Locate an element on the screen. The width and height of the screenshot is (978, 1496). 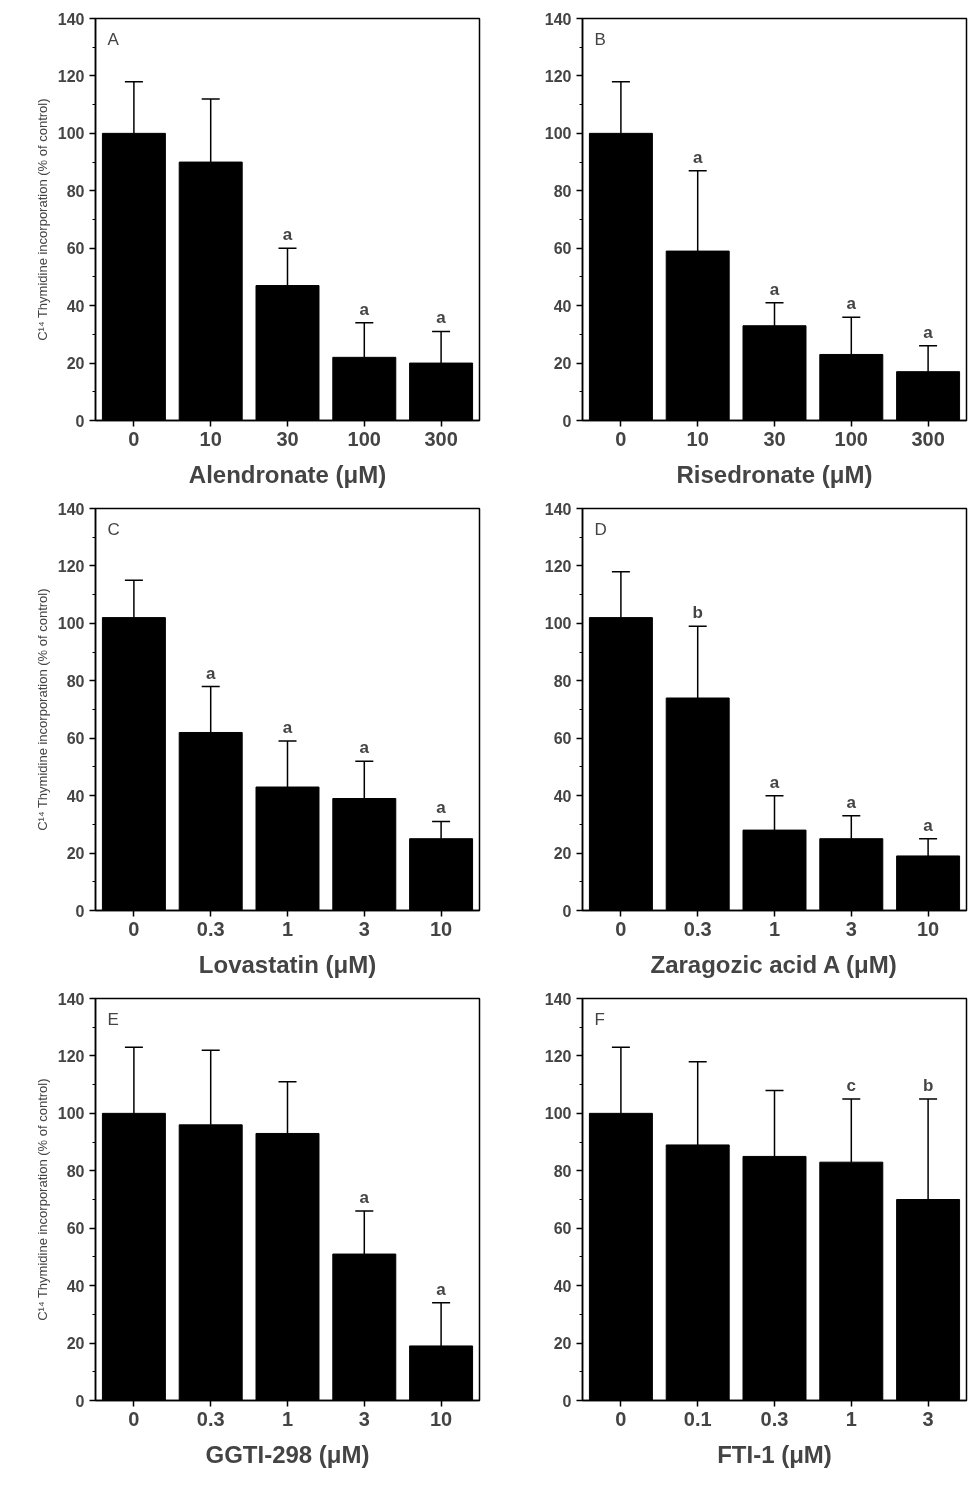
x-axis-title: GGTI-298 (μM) is located at coordinates (287, 1454).